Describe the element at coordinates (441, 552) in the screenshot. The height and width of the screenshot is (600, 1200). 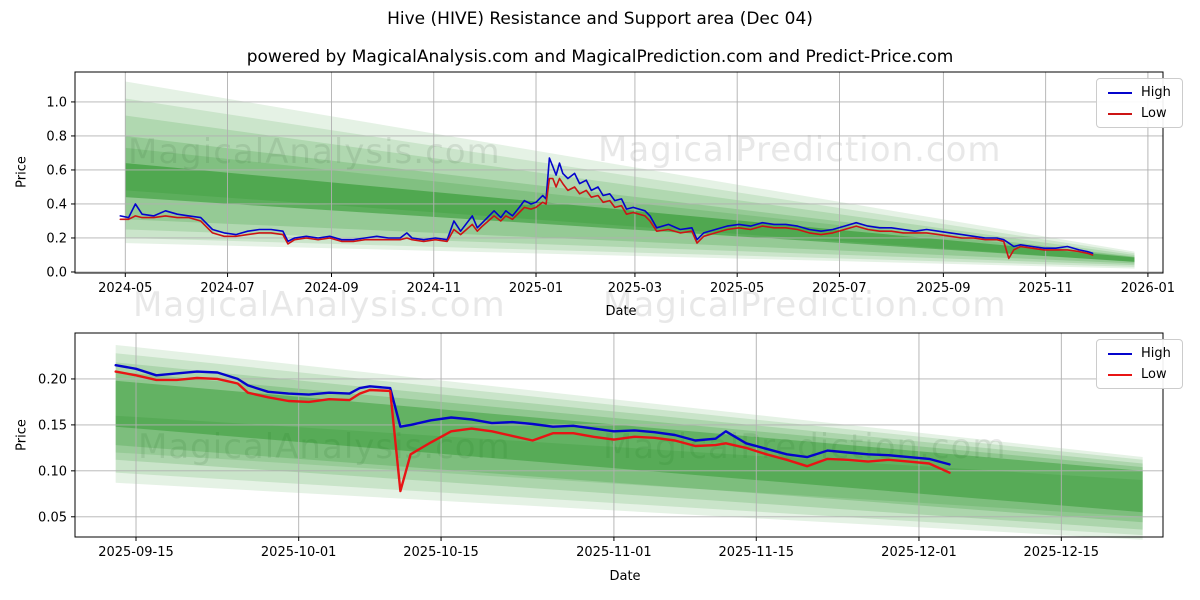
I see `svg-text: 2025-10-15` at that location.